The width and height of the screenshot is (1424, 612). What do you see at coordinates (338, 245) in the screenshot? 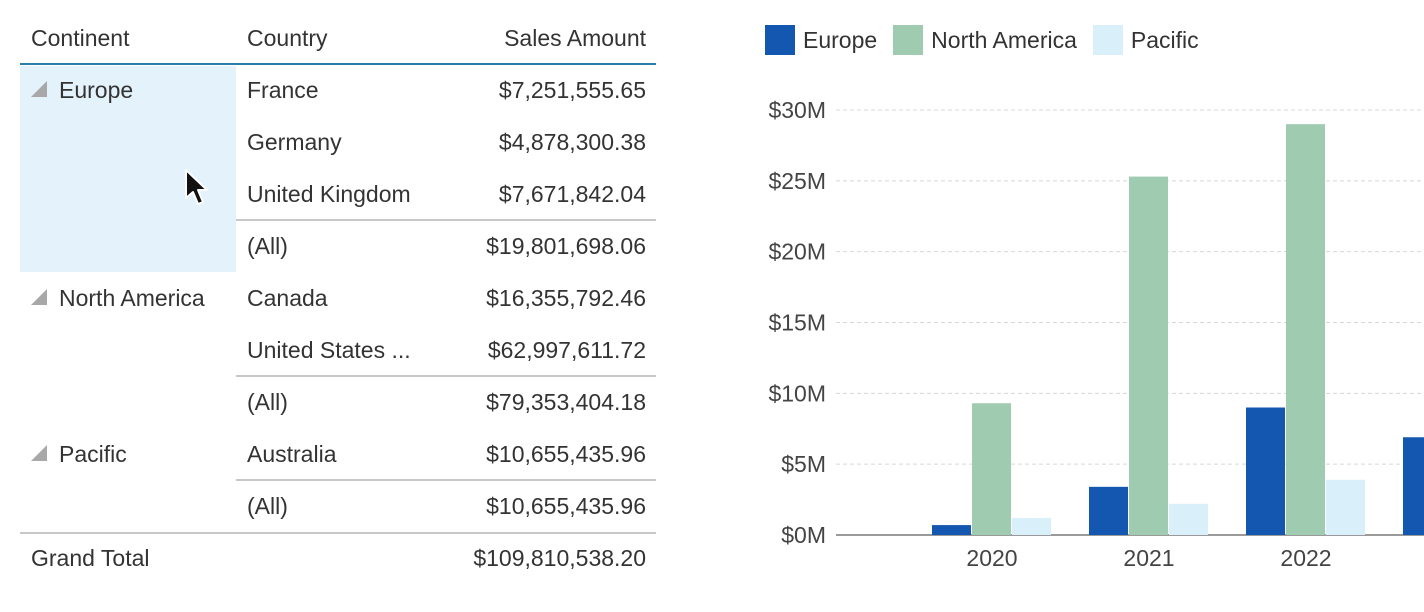
I see `subtotal-row: (All) $19,801,698.06` at bounding box center [338, 245].